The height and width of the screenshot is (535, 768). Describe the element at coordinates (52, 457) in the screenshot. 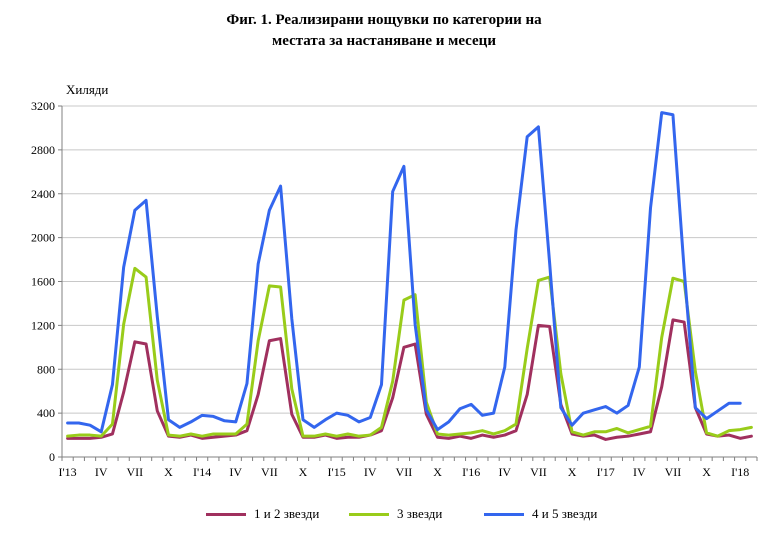

I see `y-tick-label-0: 0` at that location.